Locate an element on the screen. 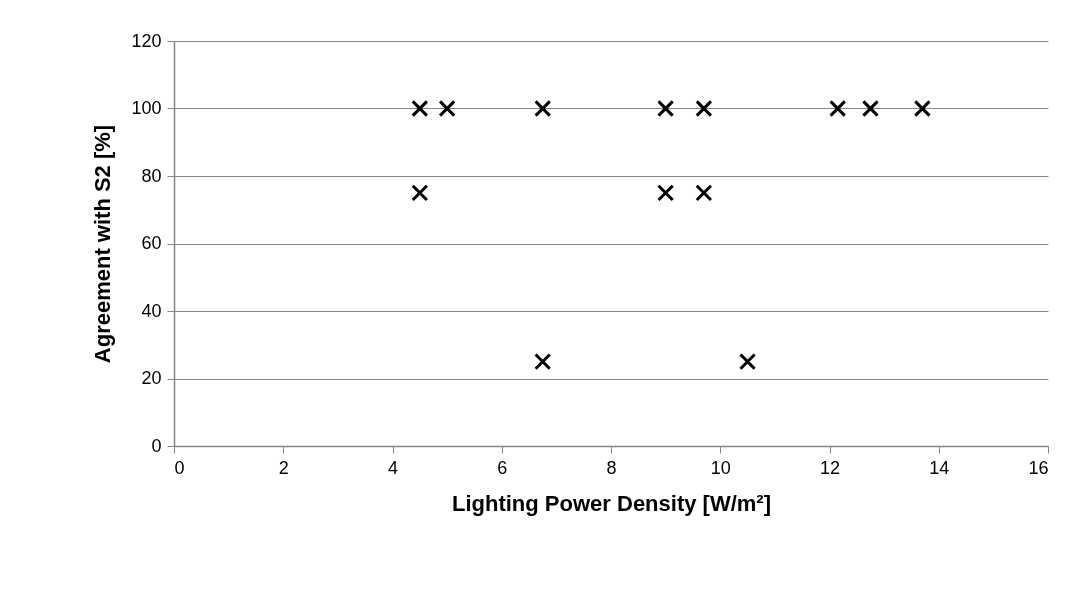 Image resolution: width=1088 pixels, height=590 pixels. y-tick-label: 80 is located at coordinates (151, 175).